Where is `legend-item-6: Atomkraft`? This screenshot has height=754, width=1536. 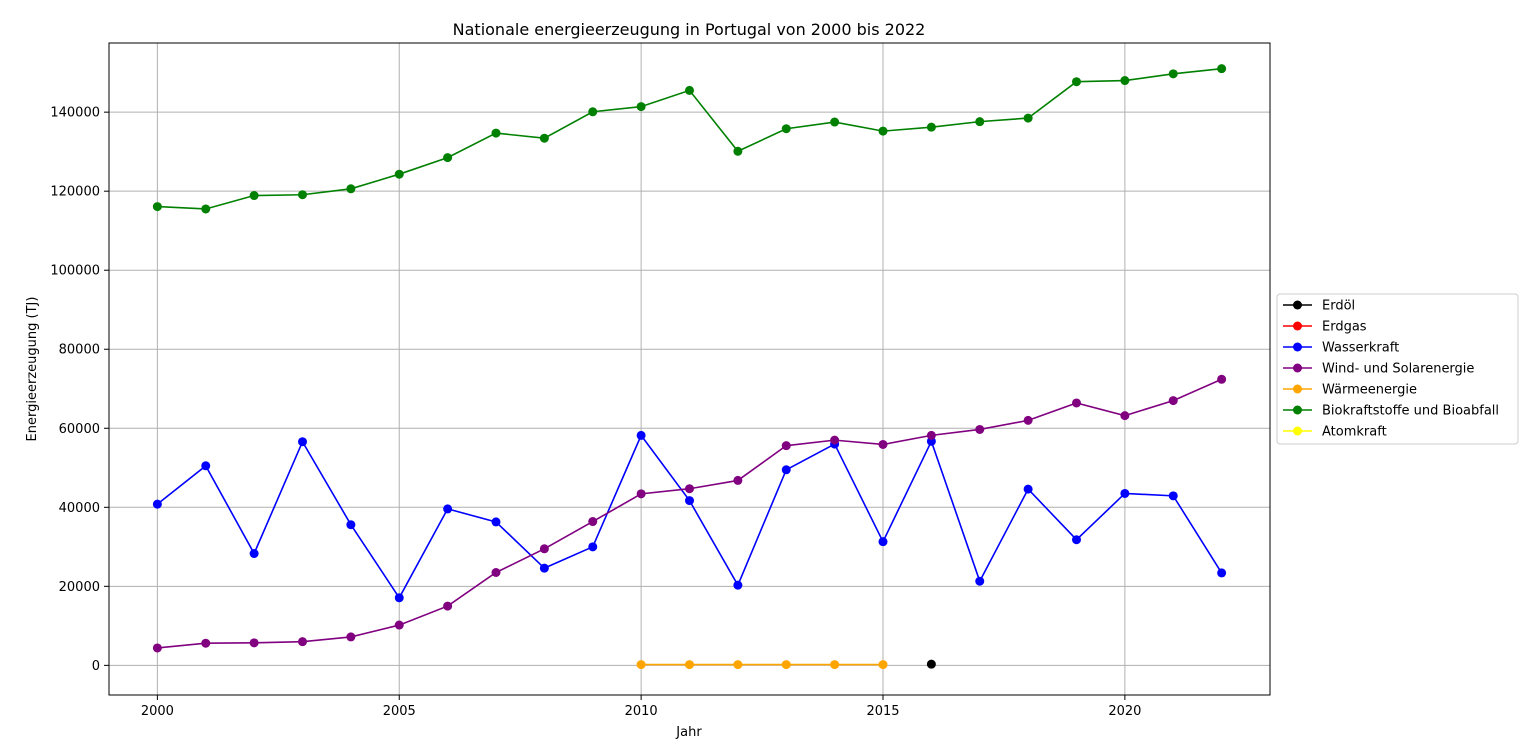 legend-item-6: Atomkraft is located at coordinates (1335, 432).